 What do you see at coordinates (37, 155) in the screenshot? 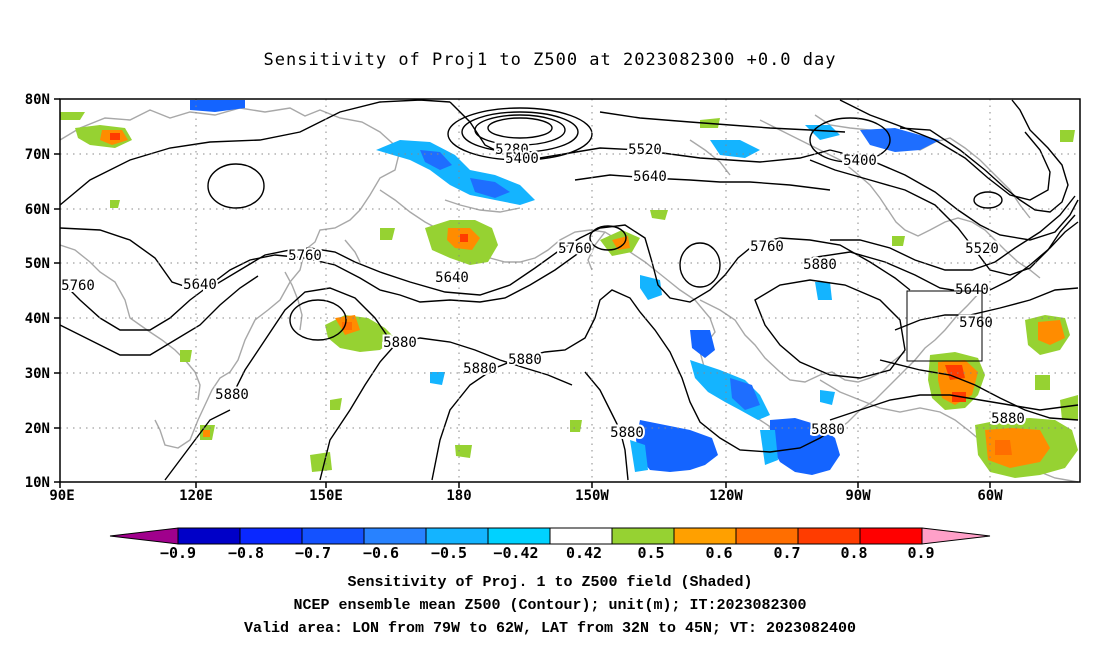
I see `lat-label: 70N` at bounding box center [37, 155].